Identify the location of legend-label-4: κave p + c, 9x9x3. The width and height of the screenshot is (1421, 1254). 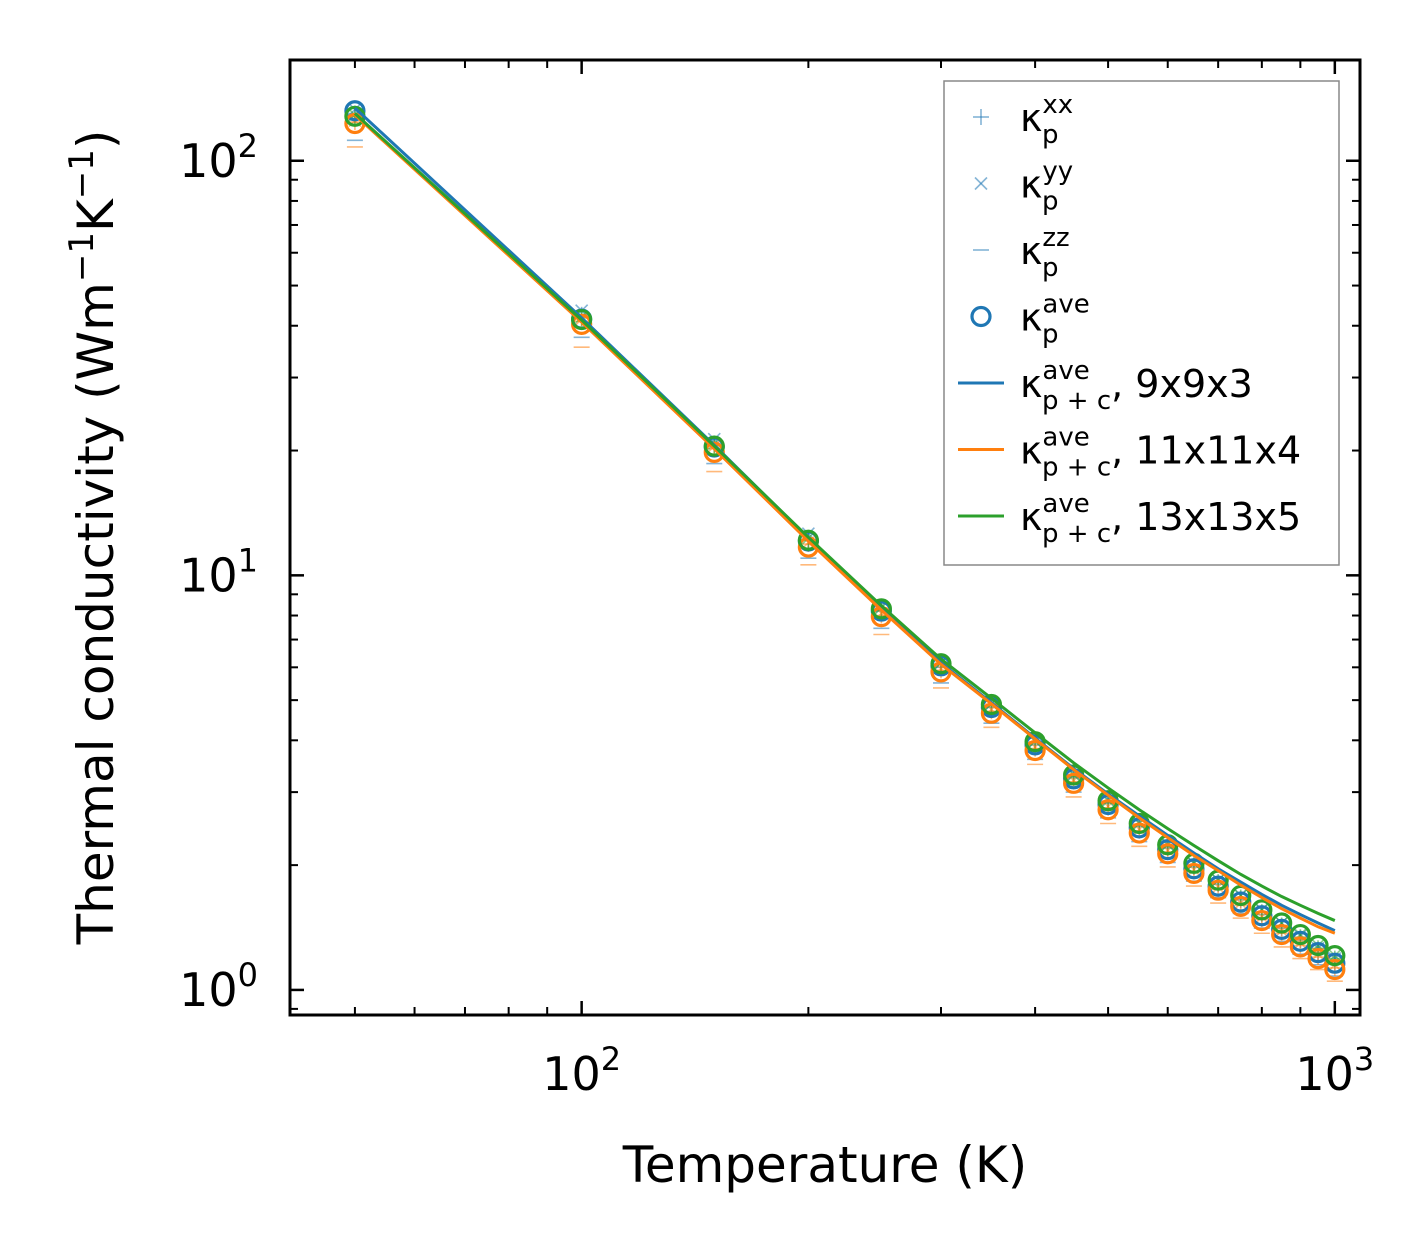
(1136, 386).